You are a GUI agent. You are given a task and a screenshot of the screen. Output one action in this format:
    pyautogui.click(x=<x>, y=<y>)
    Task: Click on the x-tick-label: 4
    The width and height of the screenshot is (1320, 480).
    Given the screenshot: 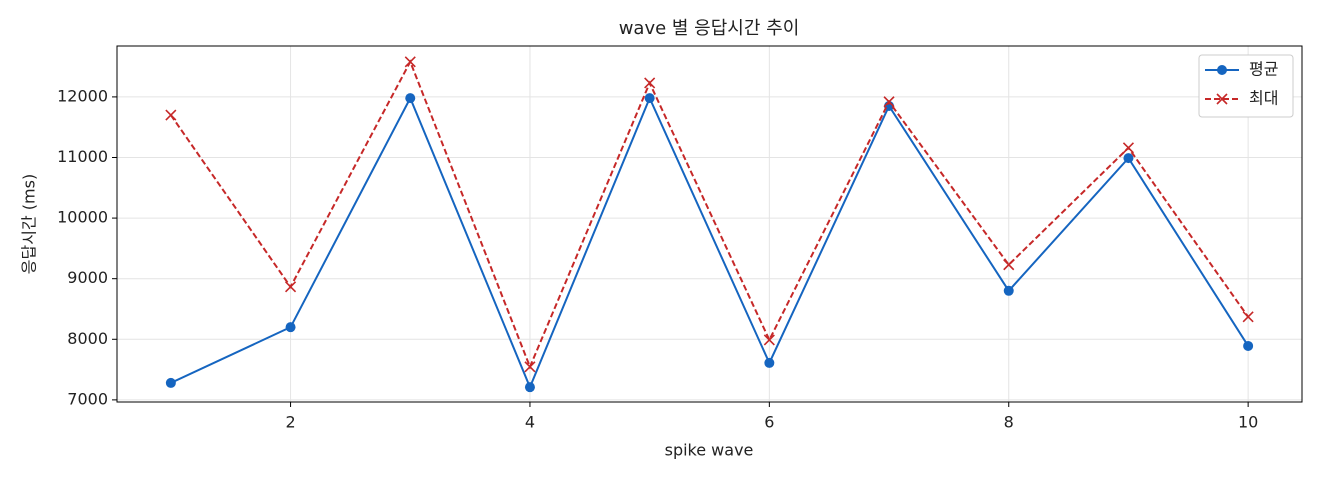 What is the action you would take?
    pyautogui.click(x=530, y=422)
    